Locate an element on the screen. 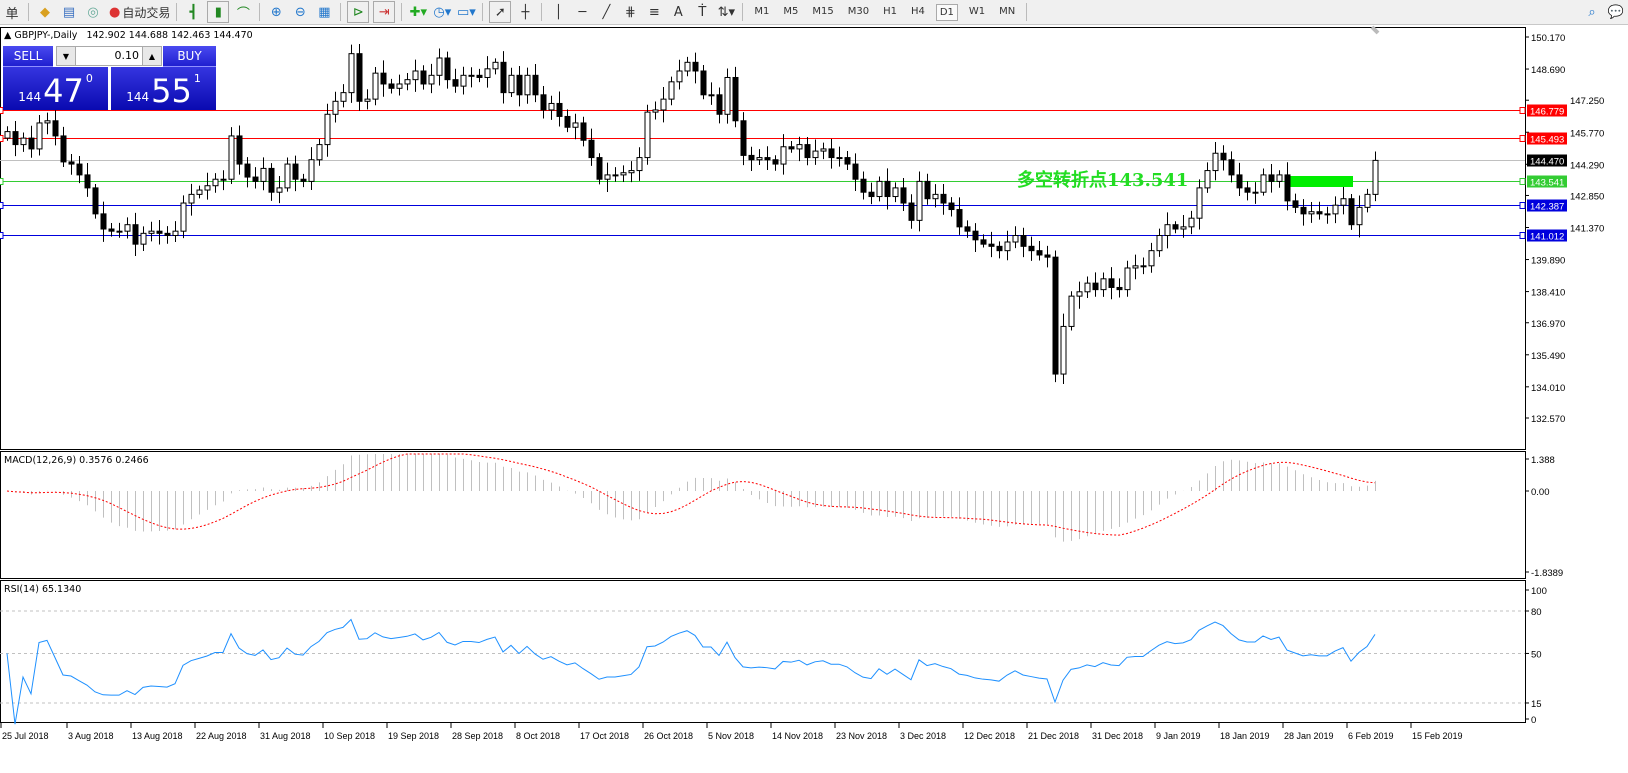 This screenshot has width=1628, height=773. buy-price: 144 55 1 is located at coordinates (163, 88).